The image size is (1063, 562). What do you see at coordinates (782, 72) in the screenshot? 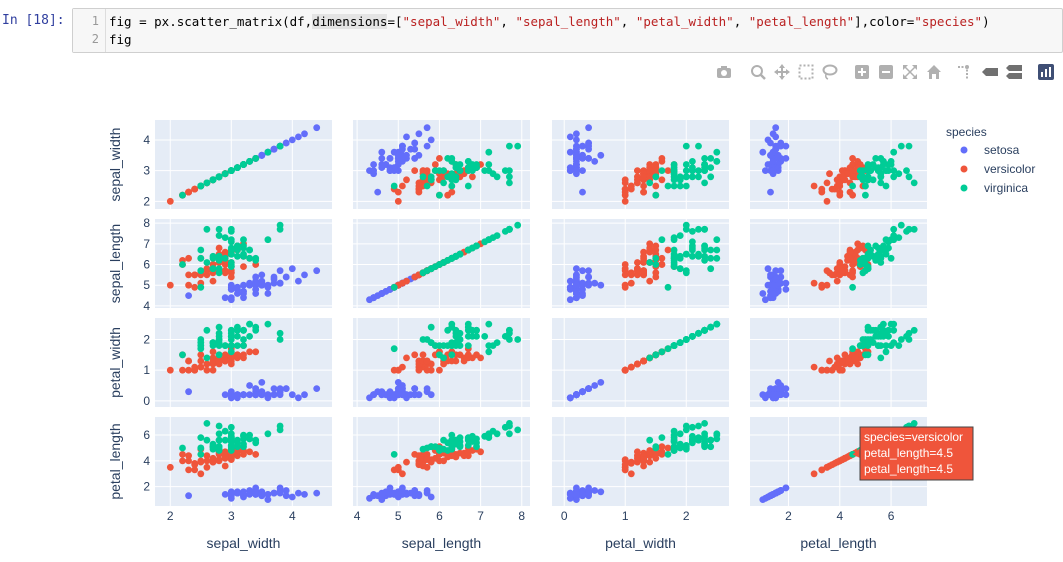
I see `pan-icon` at bounding box center [782, 72].